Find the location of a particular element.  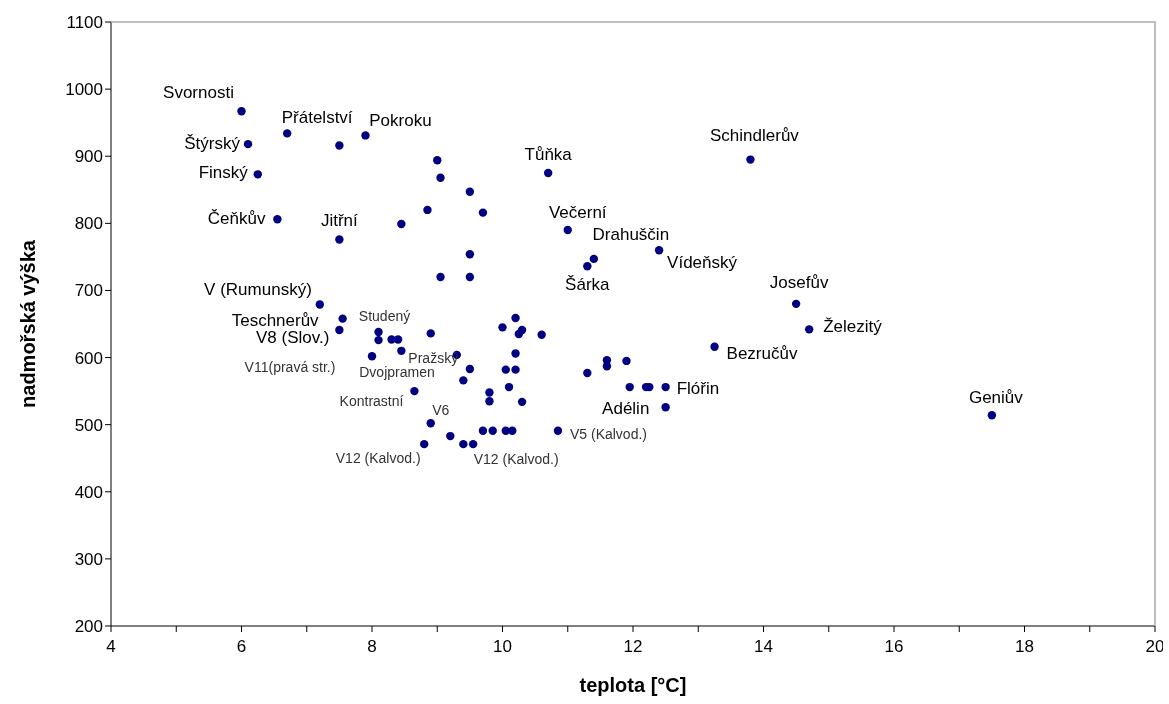

y-tick-label: 400 is located at coordinates (88, 492).